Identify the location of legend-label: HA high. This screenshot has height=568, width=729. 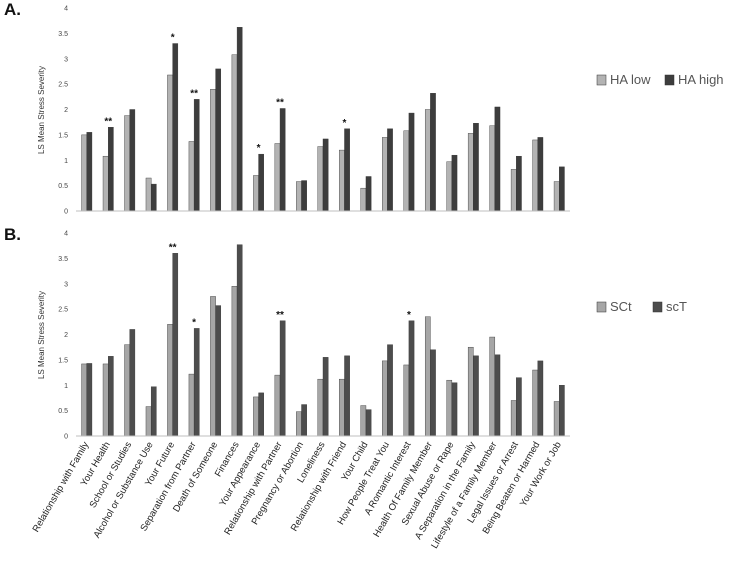
(701, 79).